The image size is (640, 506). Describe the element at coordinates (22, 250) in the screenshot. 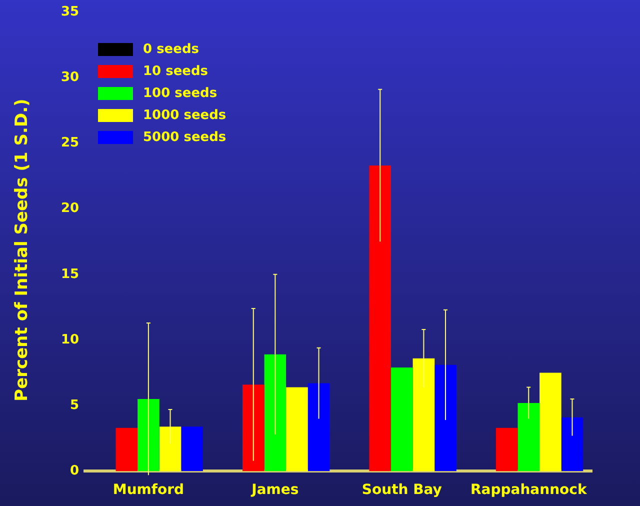

I see `y-axis-title: Percent of Initial Seeds (1 S.D.)` at that location.